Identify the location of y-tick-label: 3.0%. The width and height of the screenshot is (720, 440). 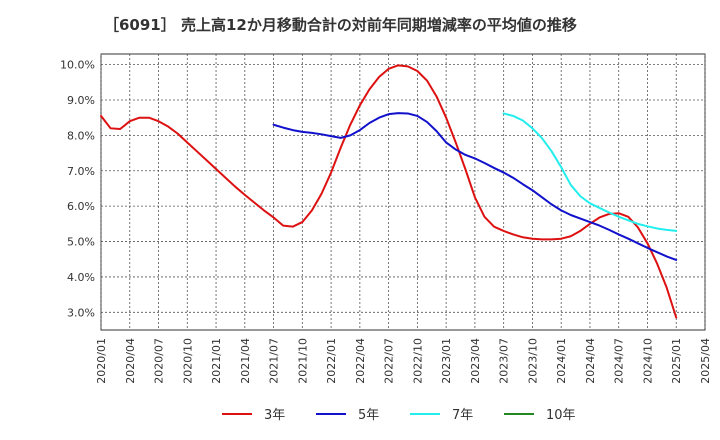
(81, 312).